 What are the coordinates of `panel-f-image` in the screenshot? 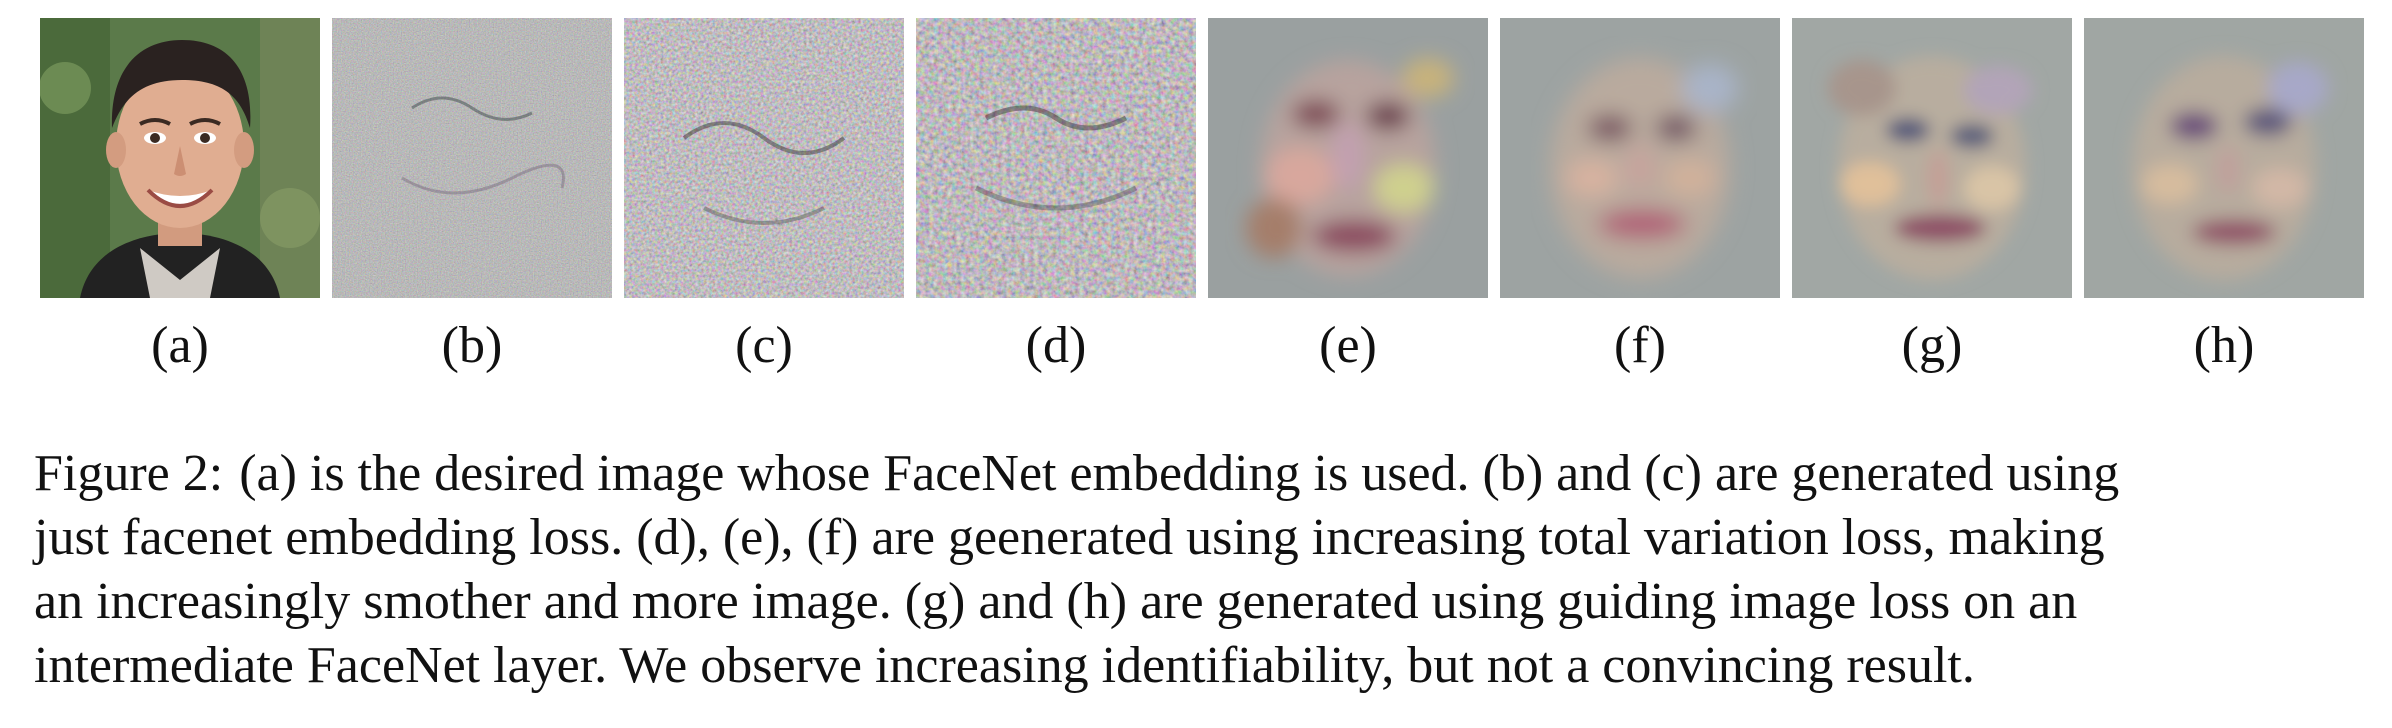 It's located at (1640, 158).